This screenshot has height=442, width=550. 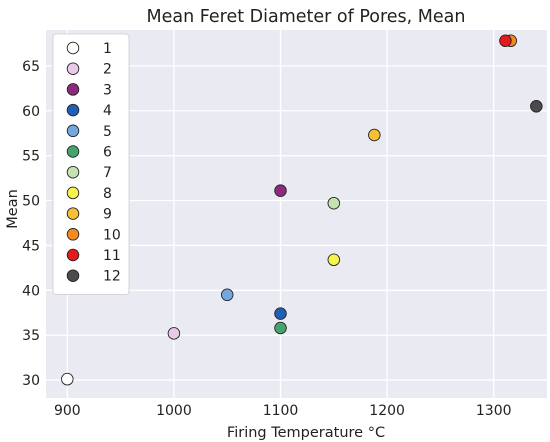 What do you see at coordinates (31, 381) in the screenshot?
I see `y-tick-label: 30` at bounding box center [31, 381].